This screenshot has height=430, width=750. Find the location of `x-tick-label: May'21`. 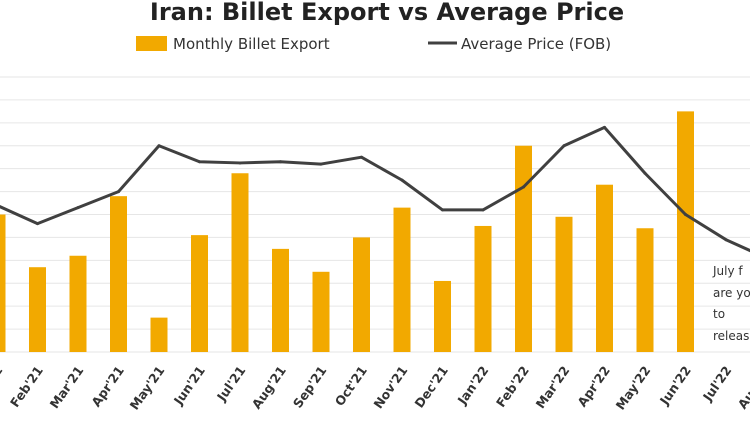

x-tick-label: May'21 is located at coordinates (147, 387).